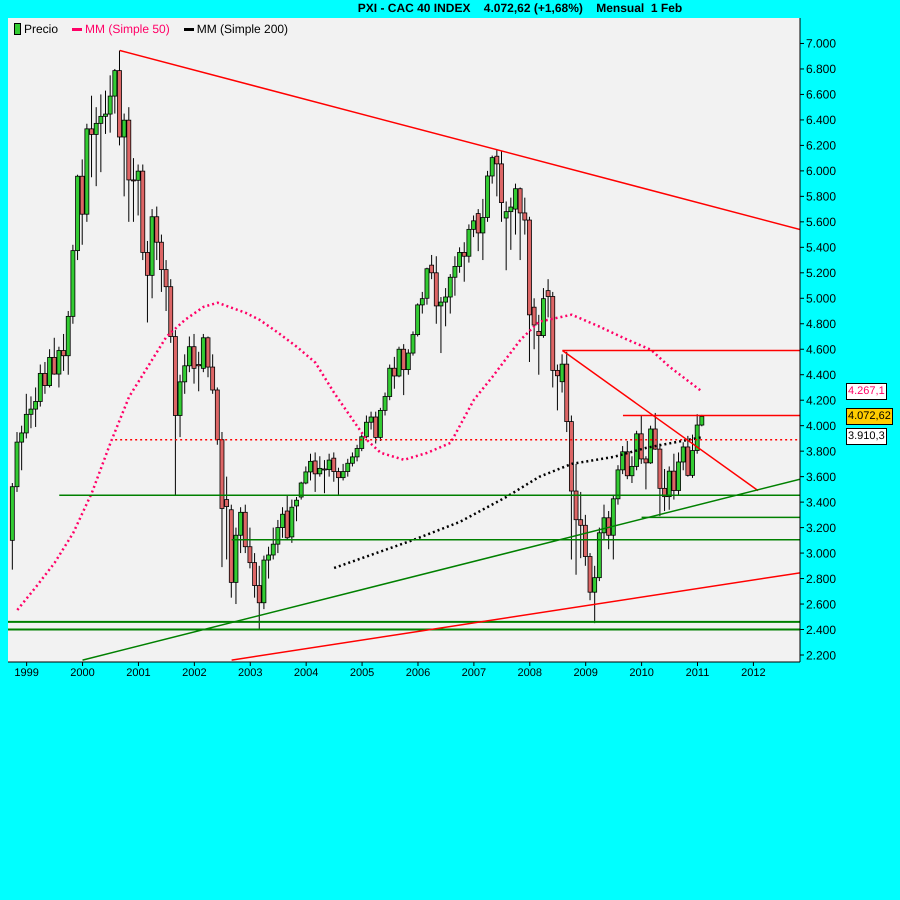 This screenshot has height=900, width=900. What do you see at coordinates (82, 672) in the screenshot?
I see `x-tick-label: 2000` at bounding box center [82, 672].